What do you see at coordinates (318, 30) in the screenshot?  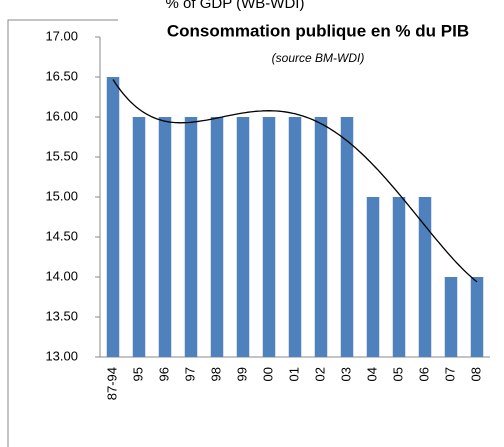 I see `chart-title: Consommation publique en % du PIB` at bounding box center [318, 30].